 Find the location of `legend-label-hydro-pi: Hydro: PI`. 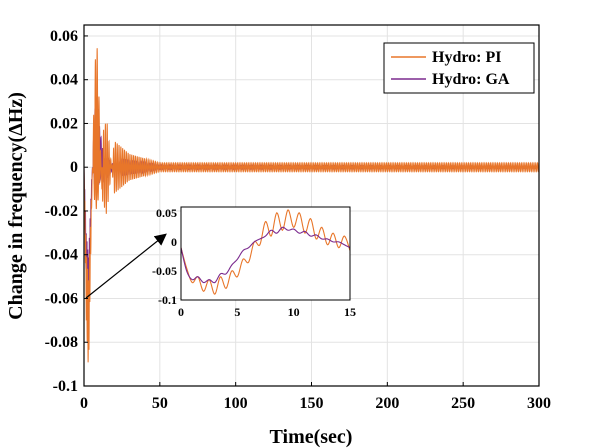

legend-label-hydro-pi: Hydro: PI is located at coordinates (466, 57).